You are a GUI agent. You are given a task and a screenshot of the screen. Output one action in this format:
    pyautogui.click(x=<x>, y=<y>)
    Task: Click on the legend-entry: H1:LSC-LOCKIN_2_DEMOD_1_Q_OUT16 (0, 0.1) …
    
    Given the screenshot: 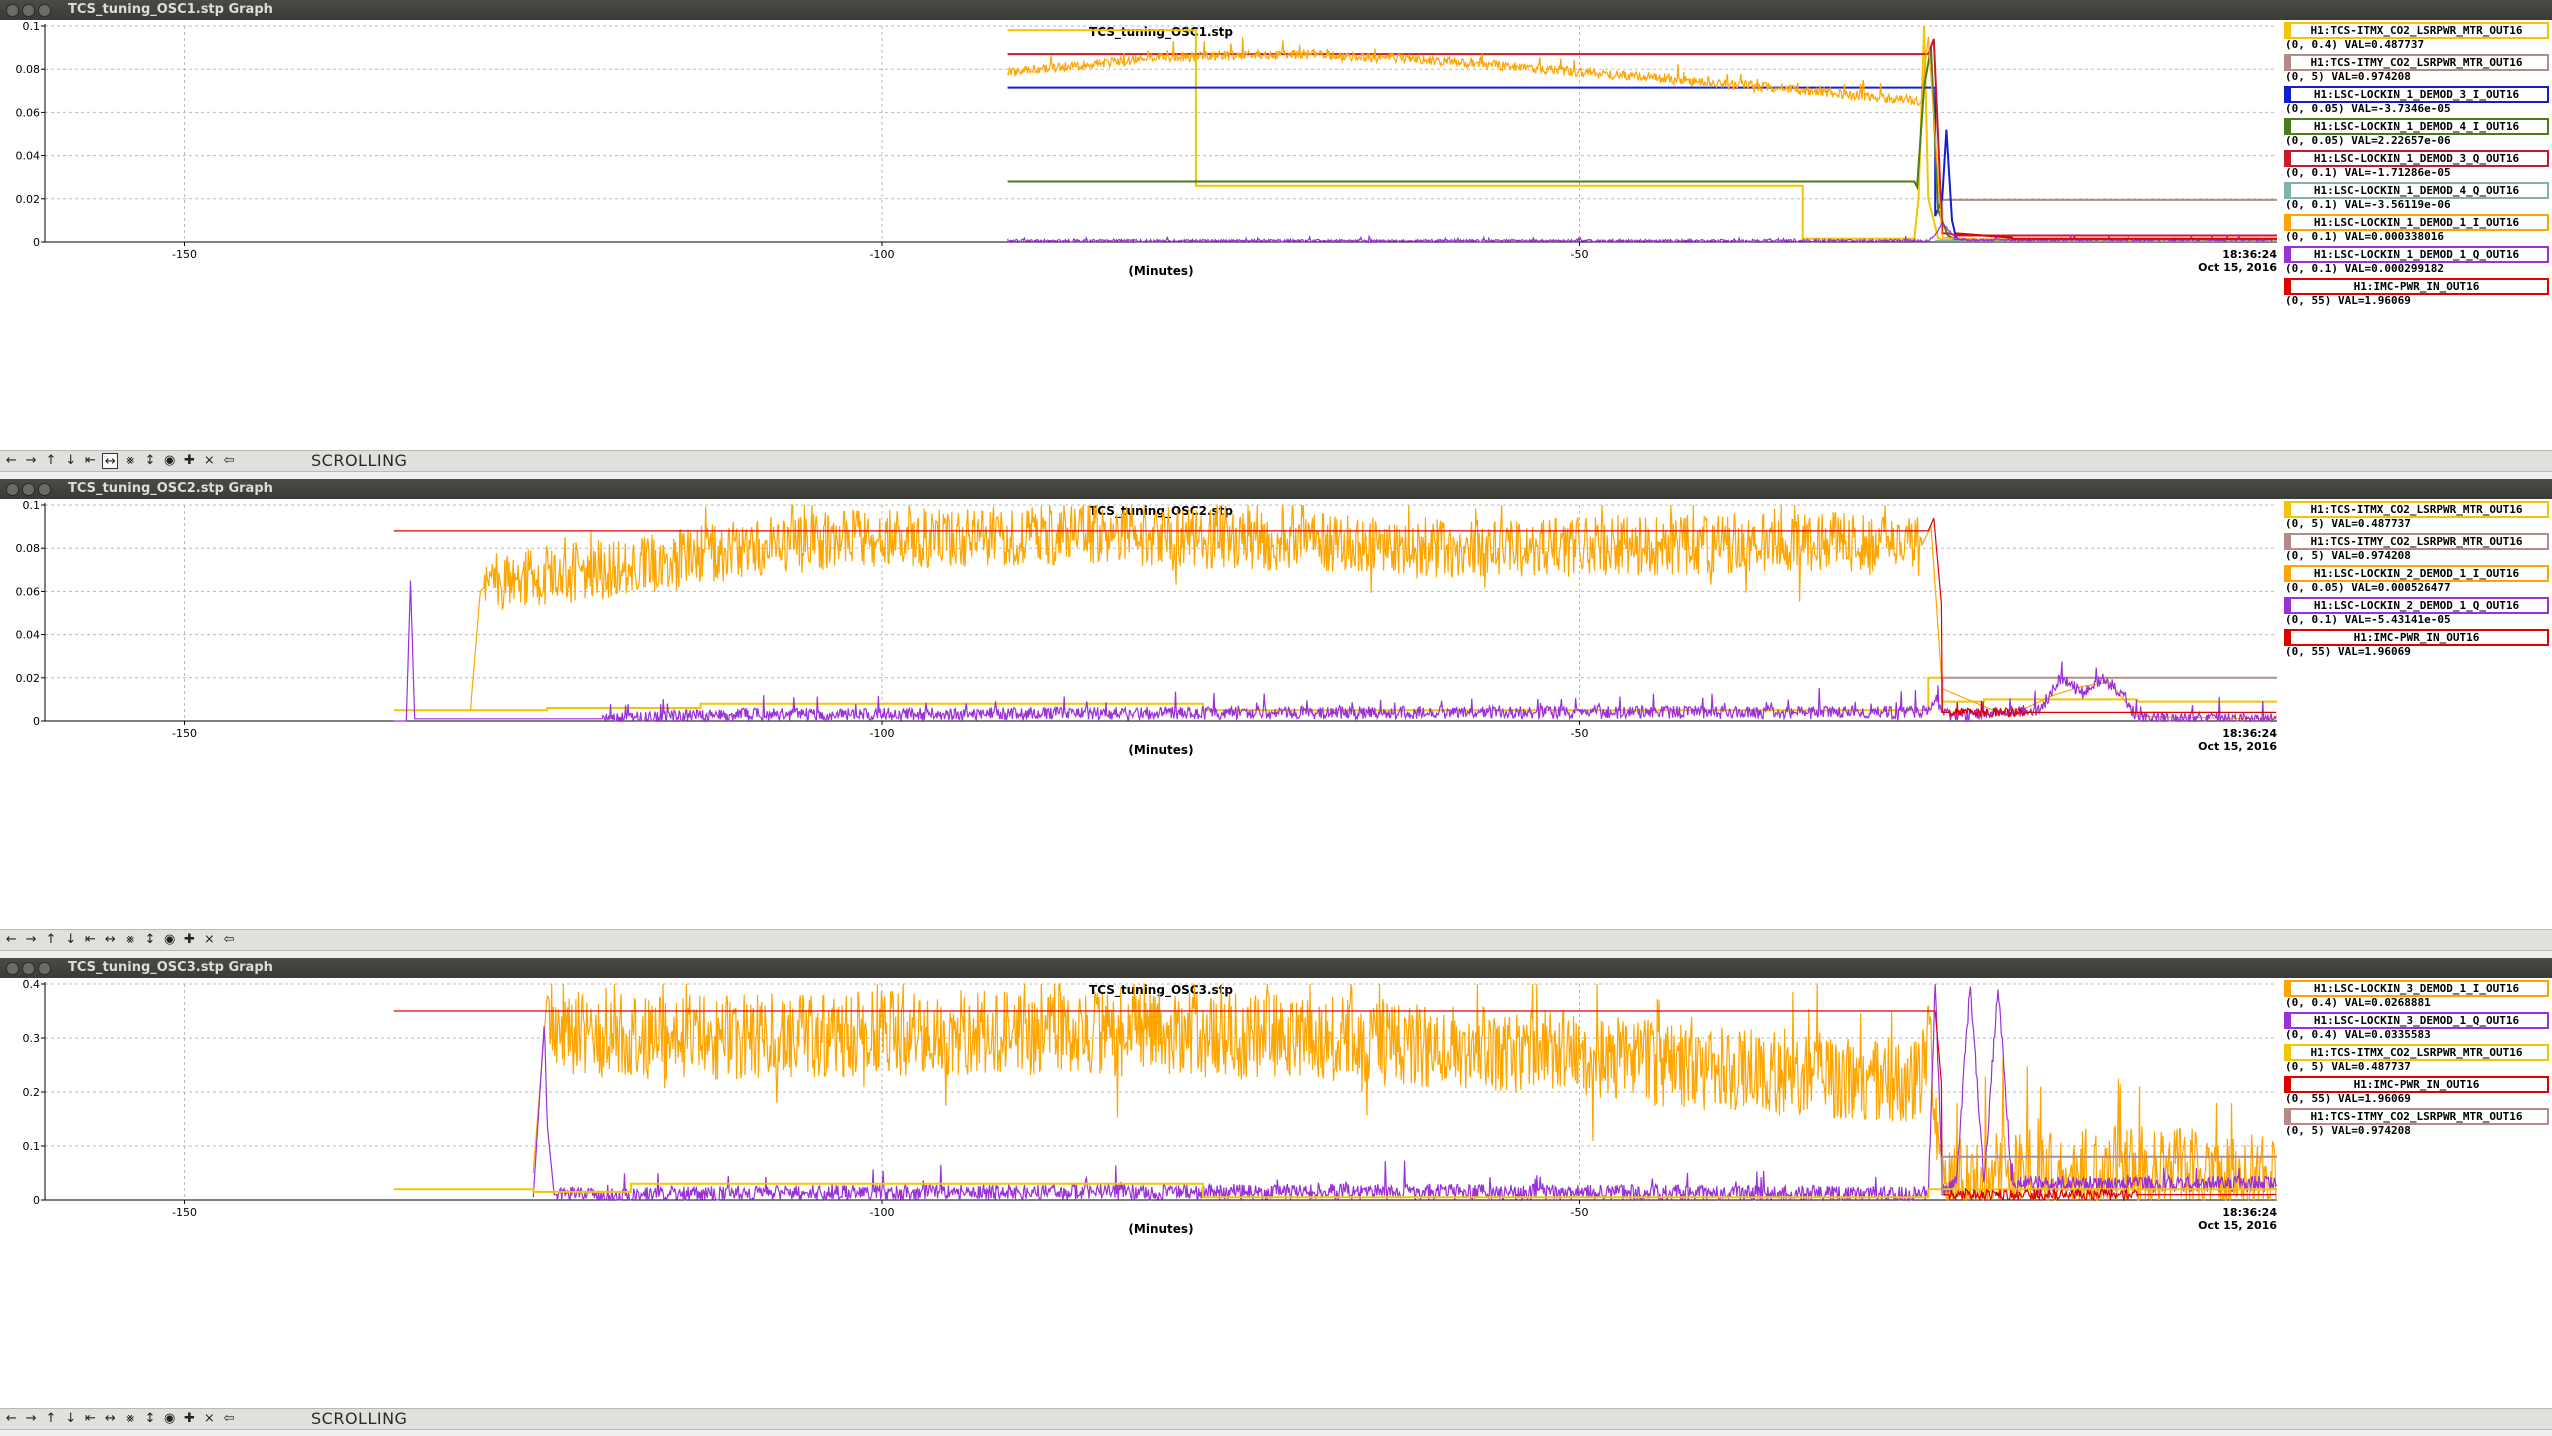 What is the action you would take?
    pyautogui.click(x=2416, y=613)
    